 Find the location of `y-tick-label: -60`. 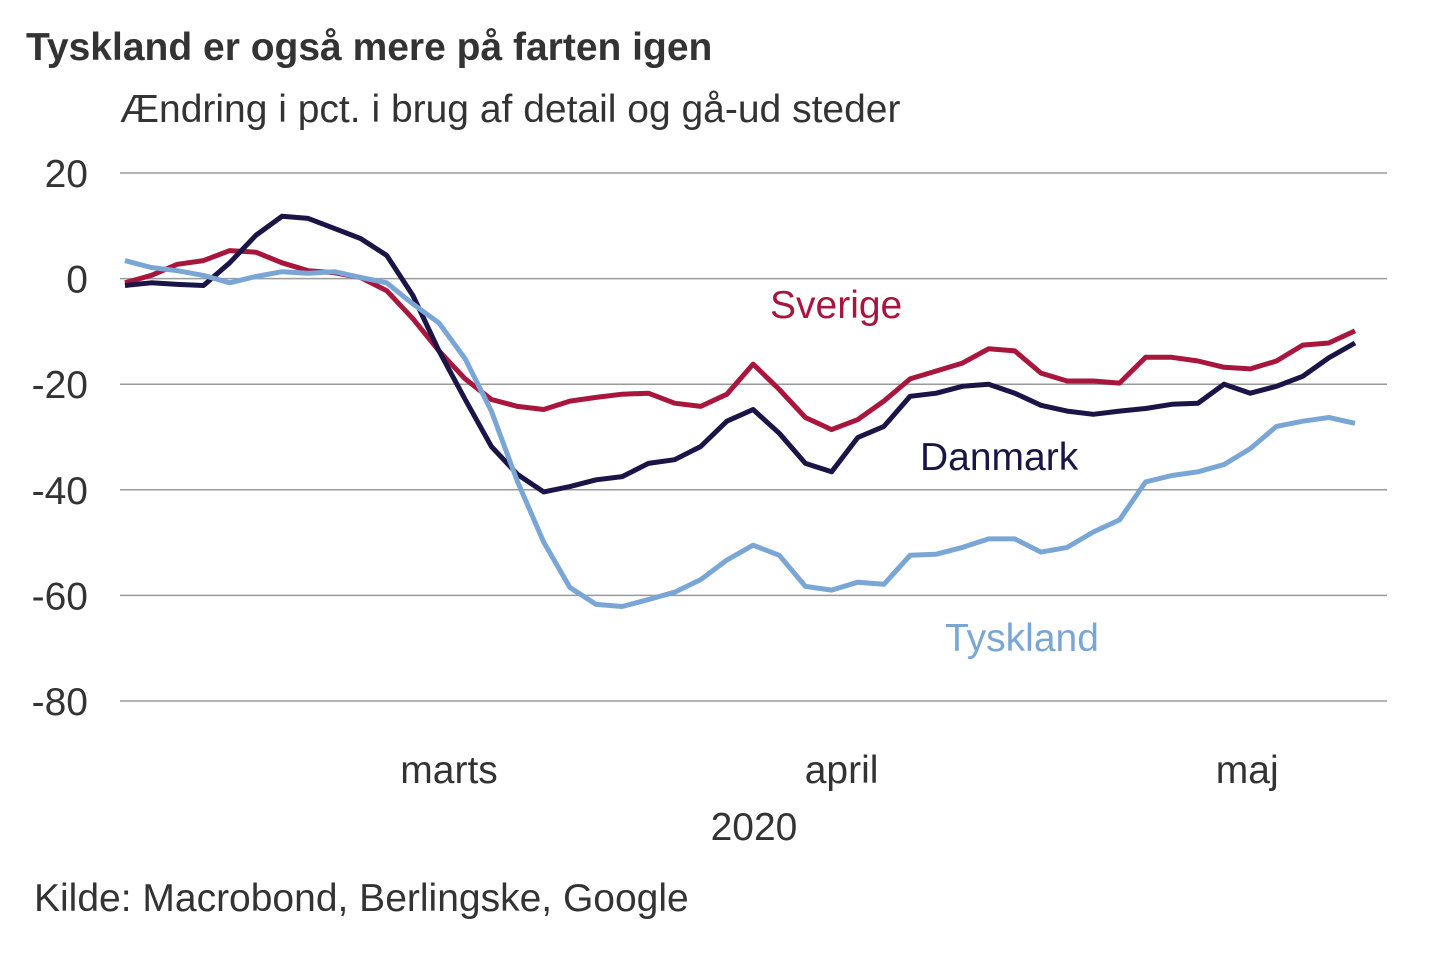

y-tick-label: -60 is located at coordinates (60, 596).